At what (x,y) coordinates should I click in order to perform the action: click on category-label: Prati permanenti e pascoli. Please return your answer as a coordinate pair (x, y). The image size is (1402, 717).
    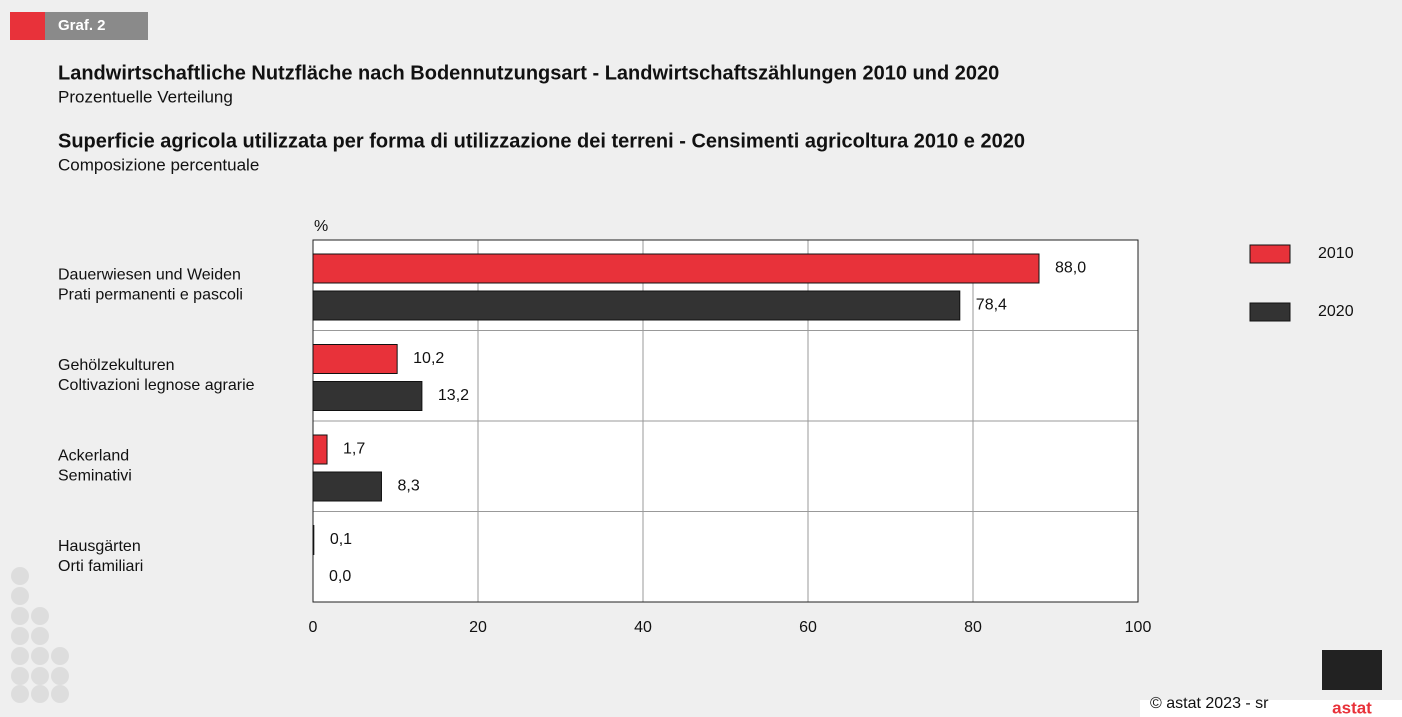
    Looking at the image, I should click on (150, 294).